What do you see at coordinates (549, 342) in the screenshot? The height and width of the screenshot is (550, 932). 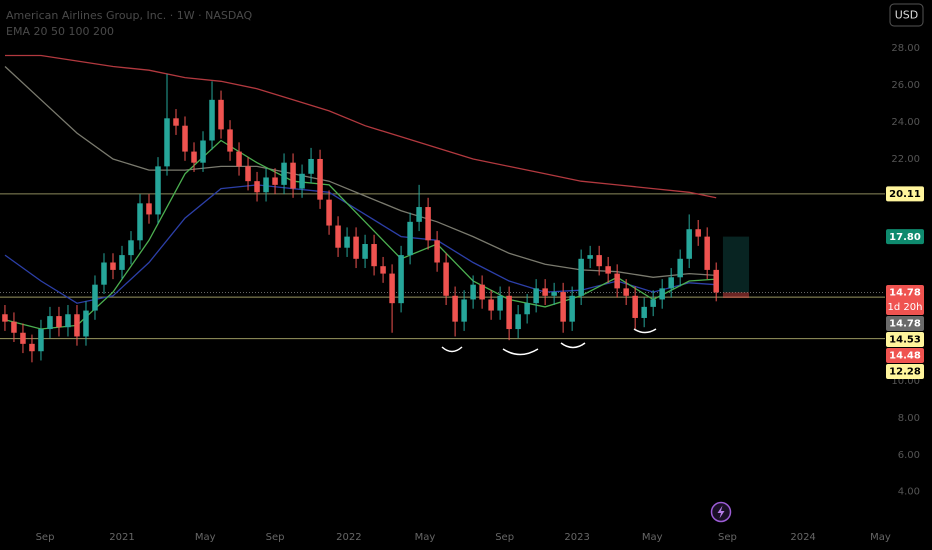 I see `annotations` at bounding box center [549, 342].